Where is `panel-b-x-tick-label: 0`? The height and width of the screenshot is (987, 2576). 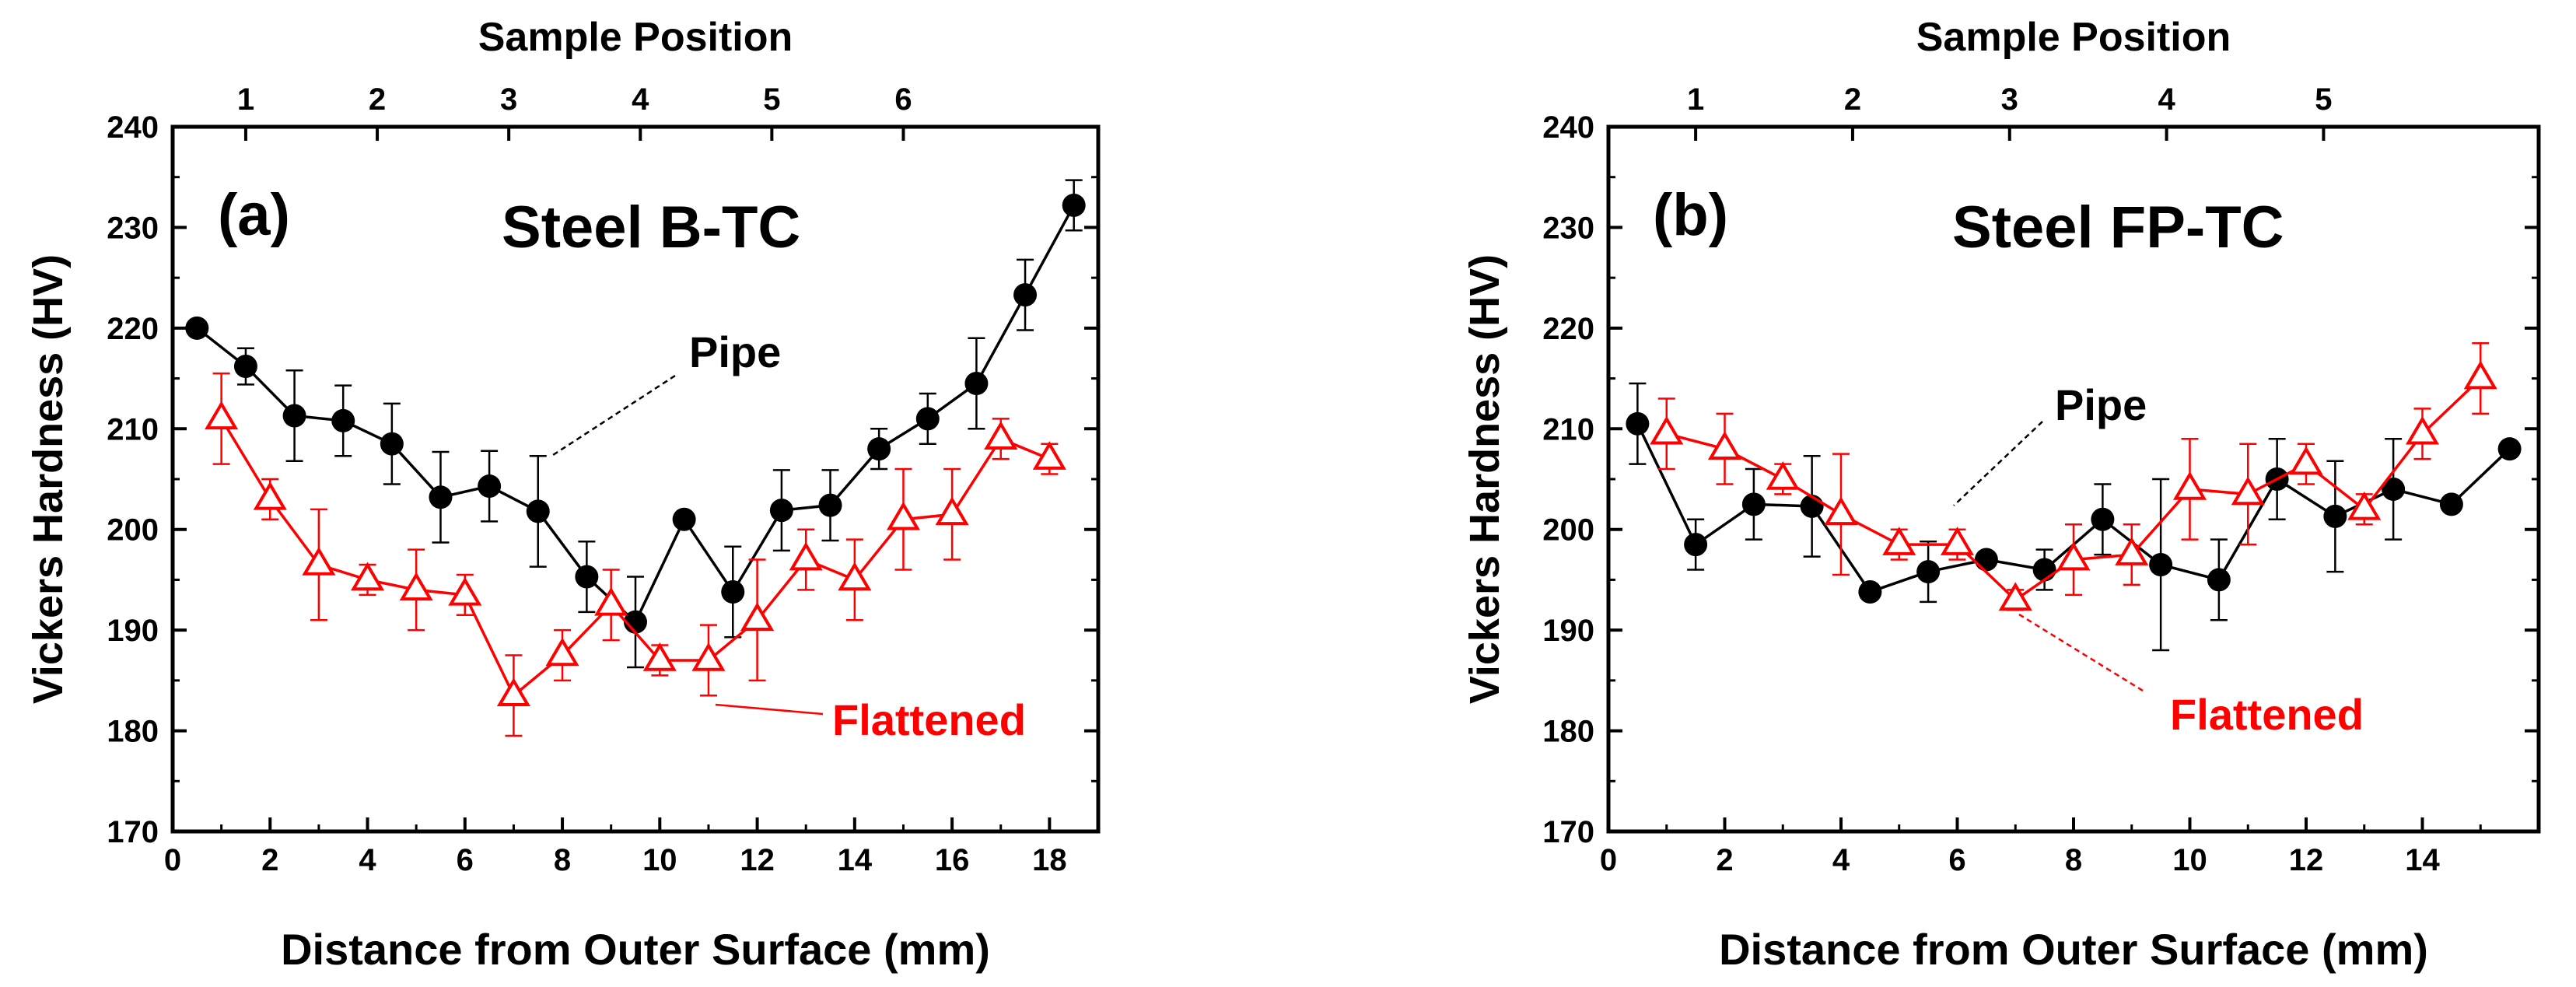 panel-b-x-tick-label: 0 is located at coordinates (1609, 860).